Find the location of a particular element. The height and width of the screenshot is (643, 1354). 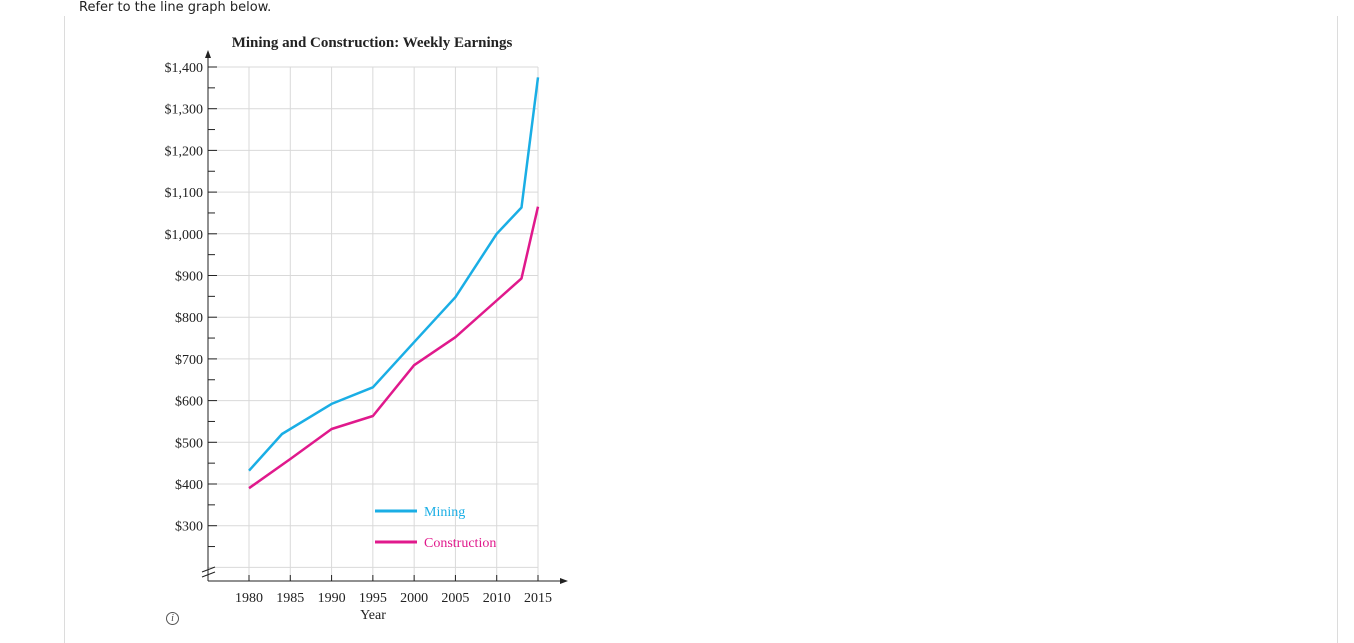

series-line-mining is located at coordinates (394, 274).